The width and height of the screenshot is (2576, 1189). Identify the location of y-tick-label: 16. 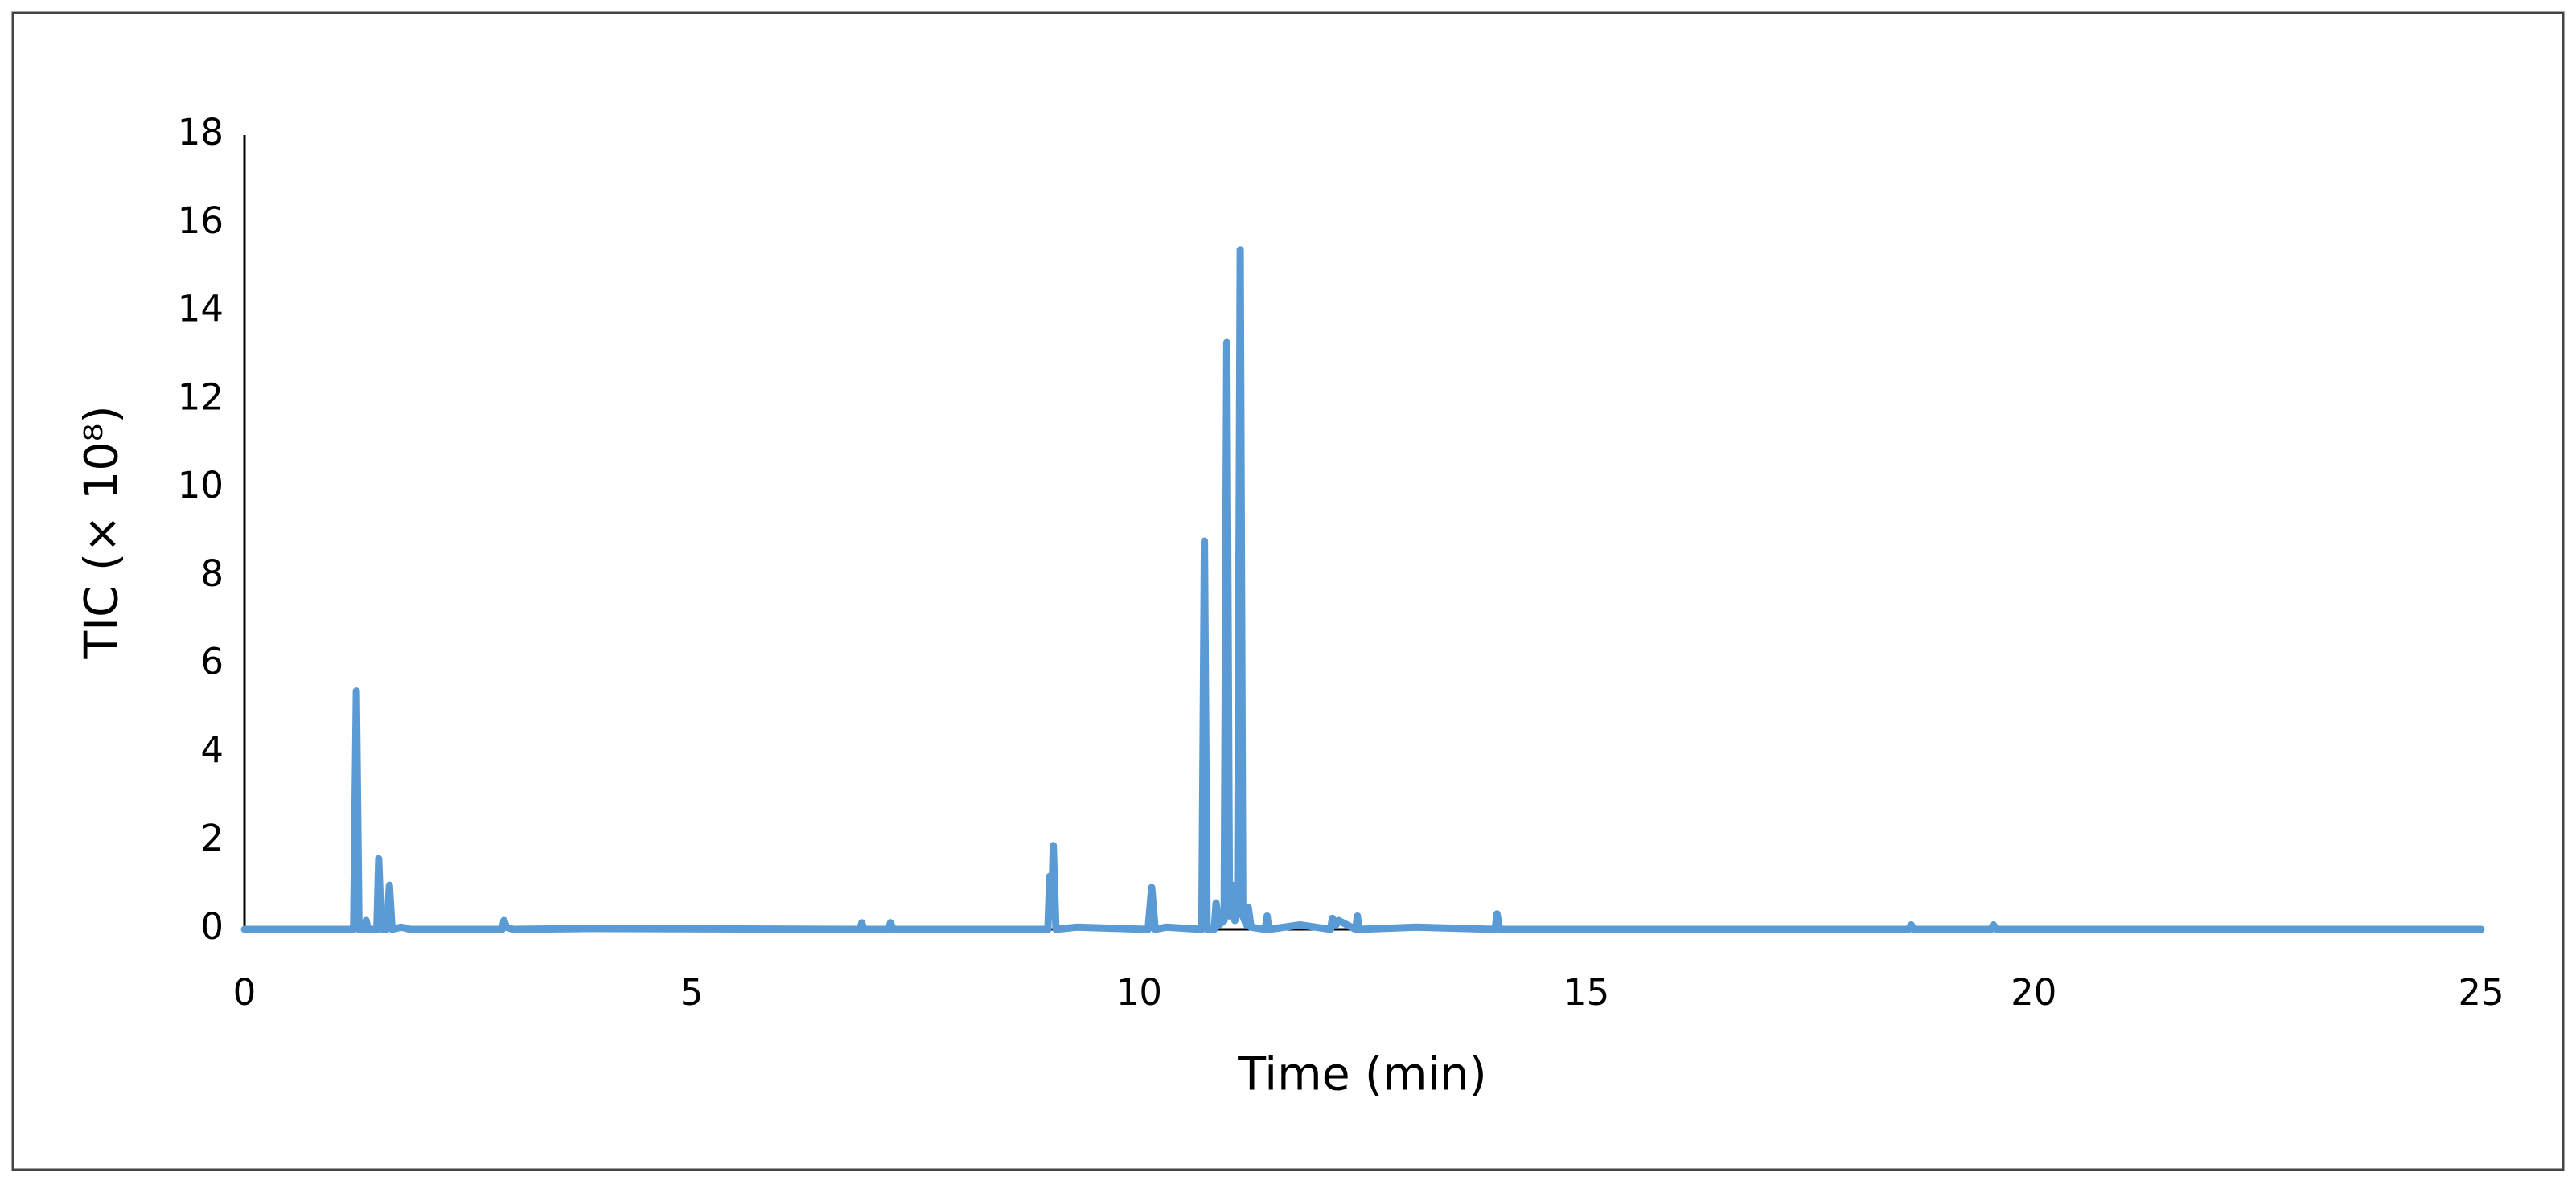
(201, 220).